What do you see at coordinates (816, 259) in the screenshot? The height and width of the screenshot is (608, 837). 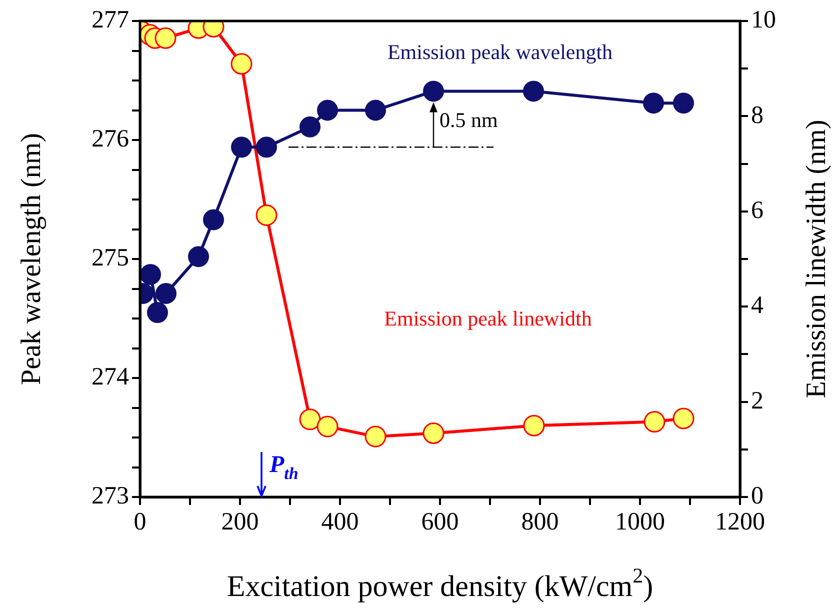 I see `y2-axis-title: Emission linewidth (nm)` at bounding box center [816, 259].